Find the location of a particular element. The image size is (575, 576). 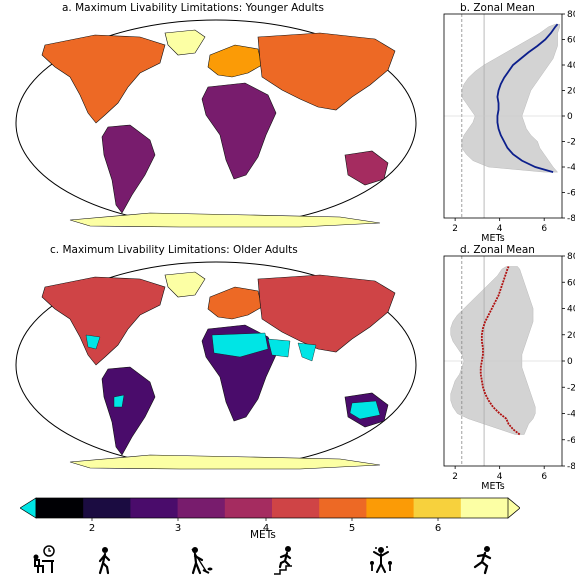

raking-leaves-icon is located at coordinates (202, 561).